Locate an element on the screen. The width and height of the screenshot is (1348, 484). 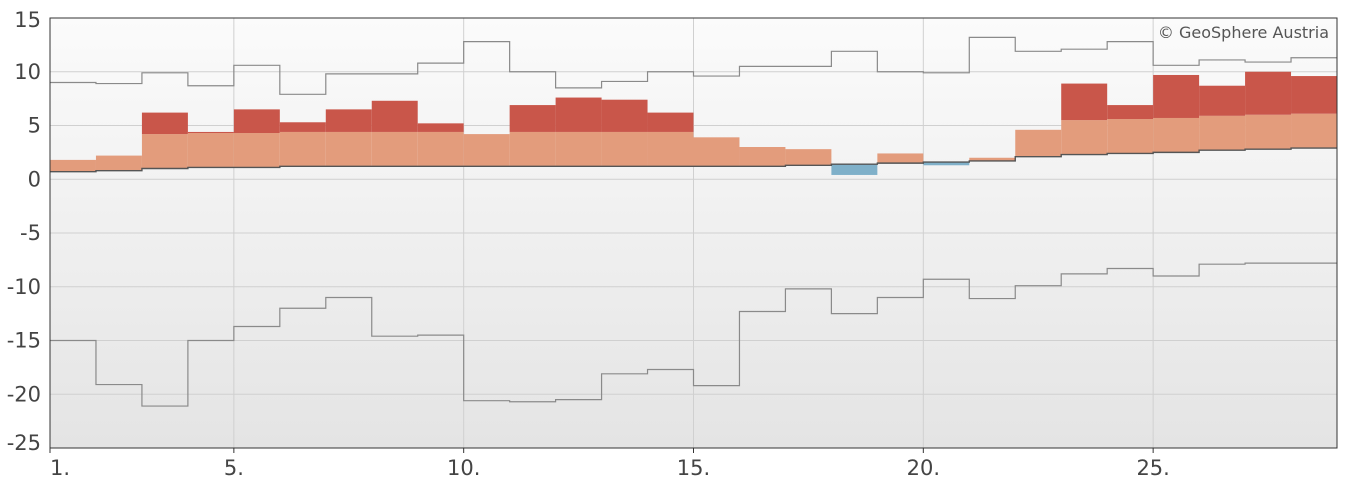
x-axis-ticks: 1. 5. 10. 15. 20. 25. is located at coordinates (609, 464).